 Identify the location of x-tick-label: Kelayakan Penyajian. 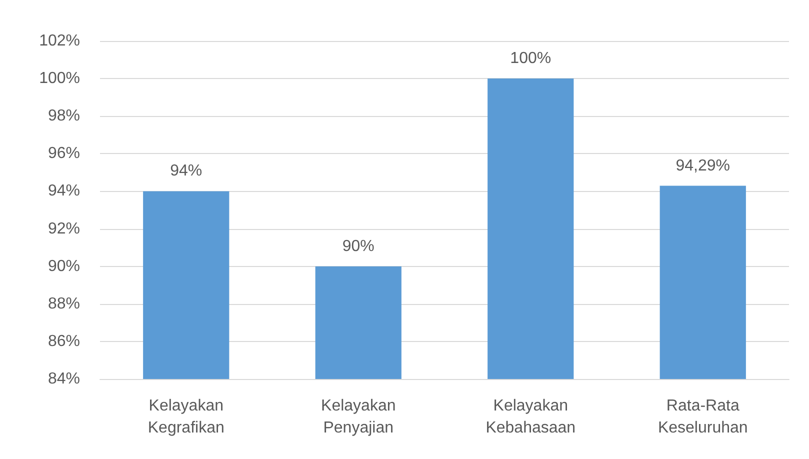
(358, 417).